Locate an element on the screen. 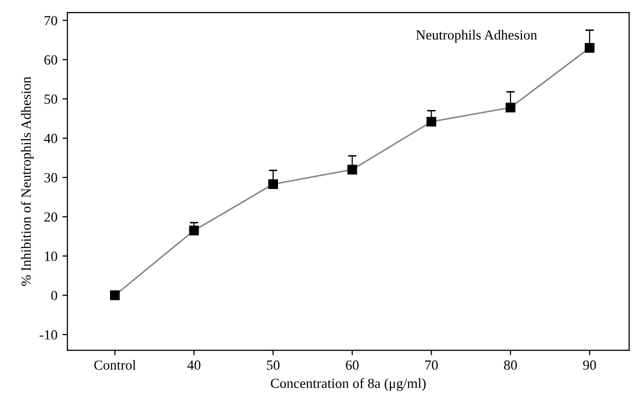 The width and height of the screenshot is (642, 417). y-tick-label: 70 is located at coordinates (51, 21).